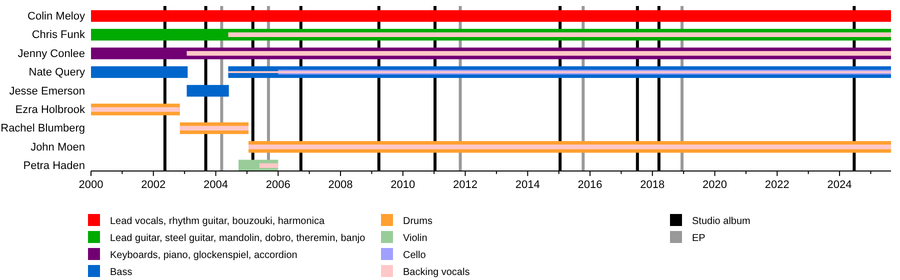 The image size is (900, 280). I want to click on x-tick-label: 2022, so click(777, 184).